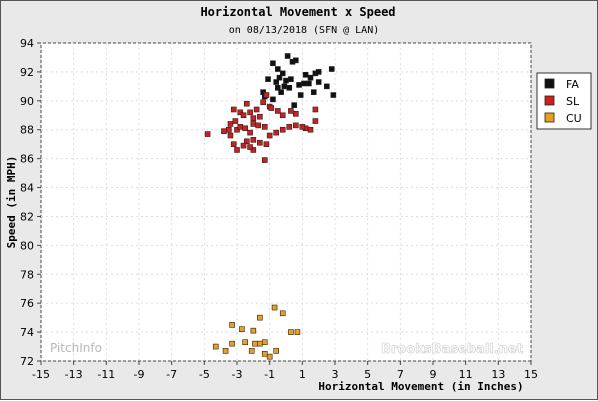 Image resolution: width=598 pixels, height=401 pixels. I want to click on x-tick-label: -13, so click(74, 374).